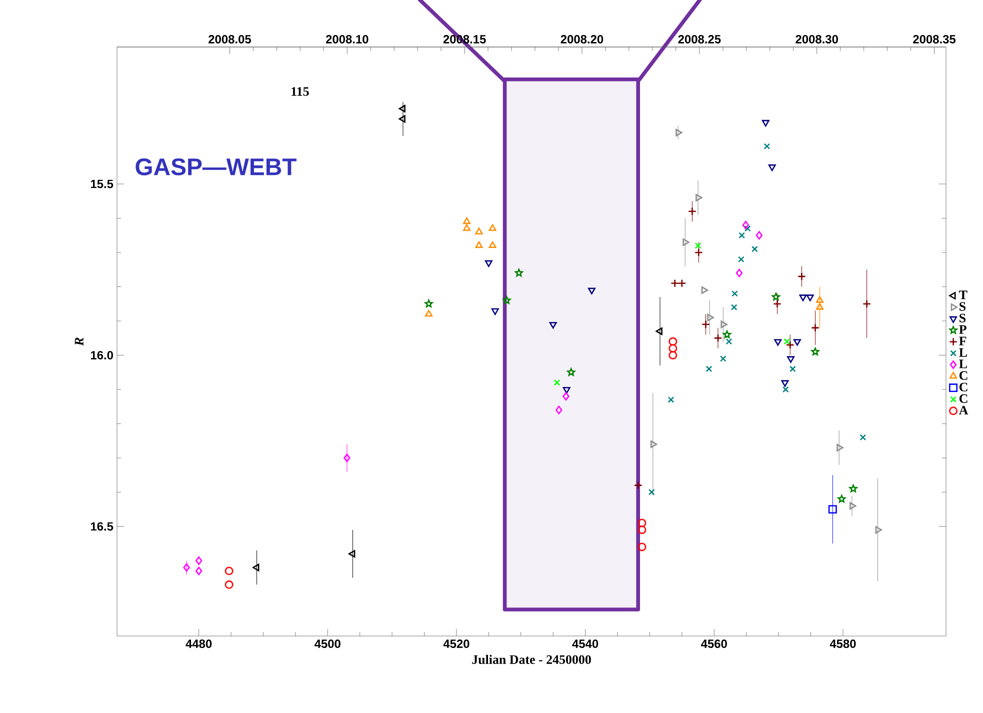 Image resolution: width=983 pixels, height=713 pixels. What do you see at coordinates (699, 39) in the screenshot?
I see `x2-tick-label: 2008.25` at bounding box center [699, 39].